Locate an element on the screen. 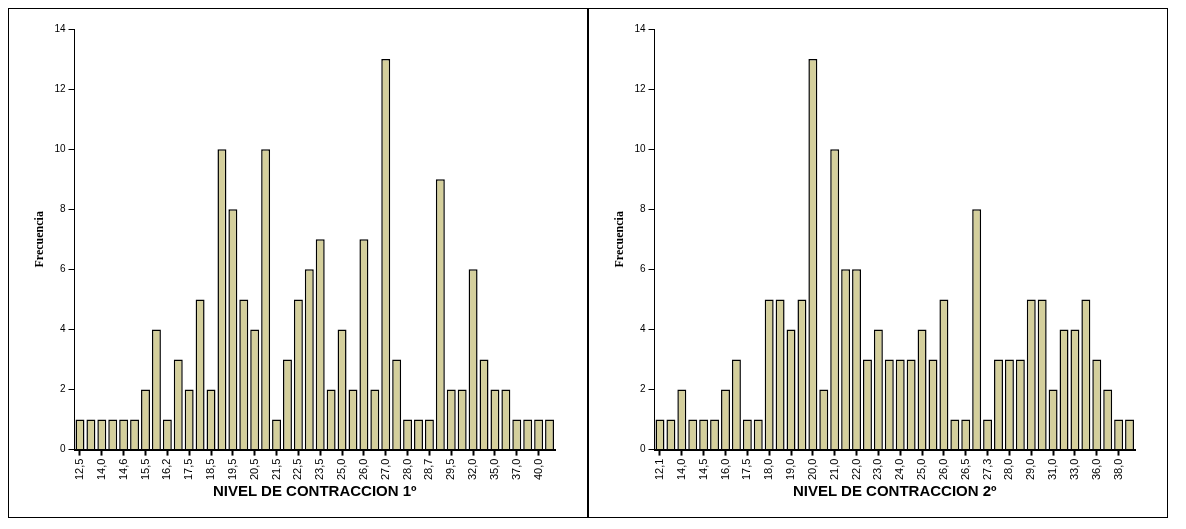 This screenshot has width=1186, height=529. x-tick-label: 29,5 is located at coordinates (450, 469).